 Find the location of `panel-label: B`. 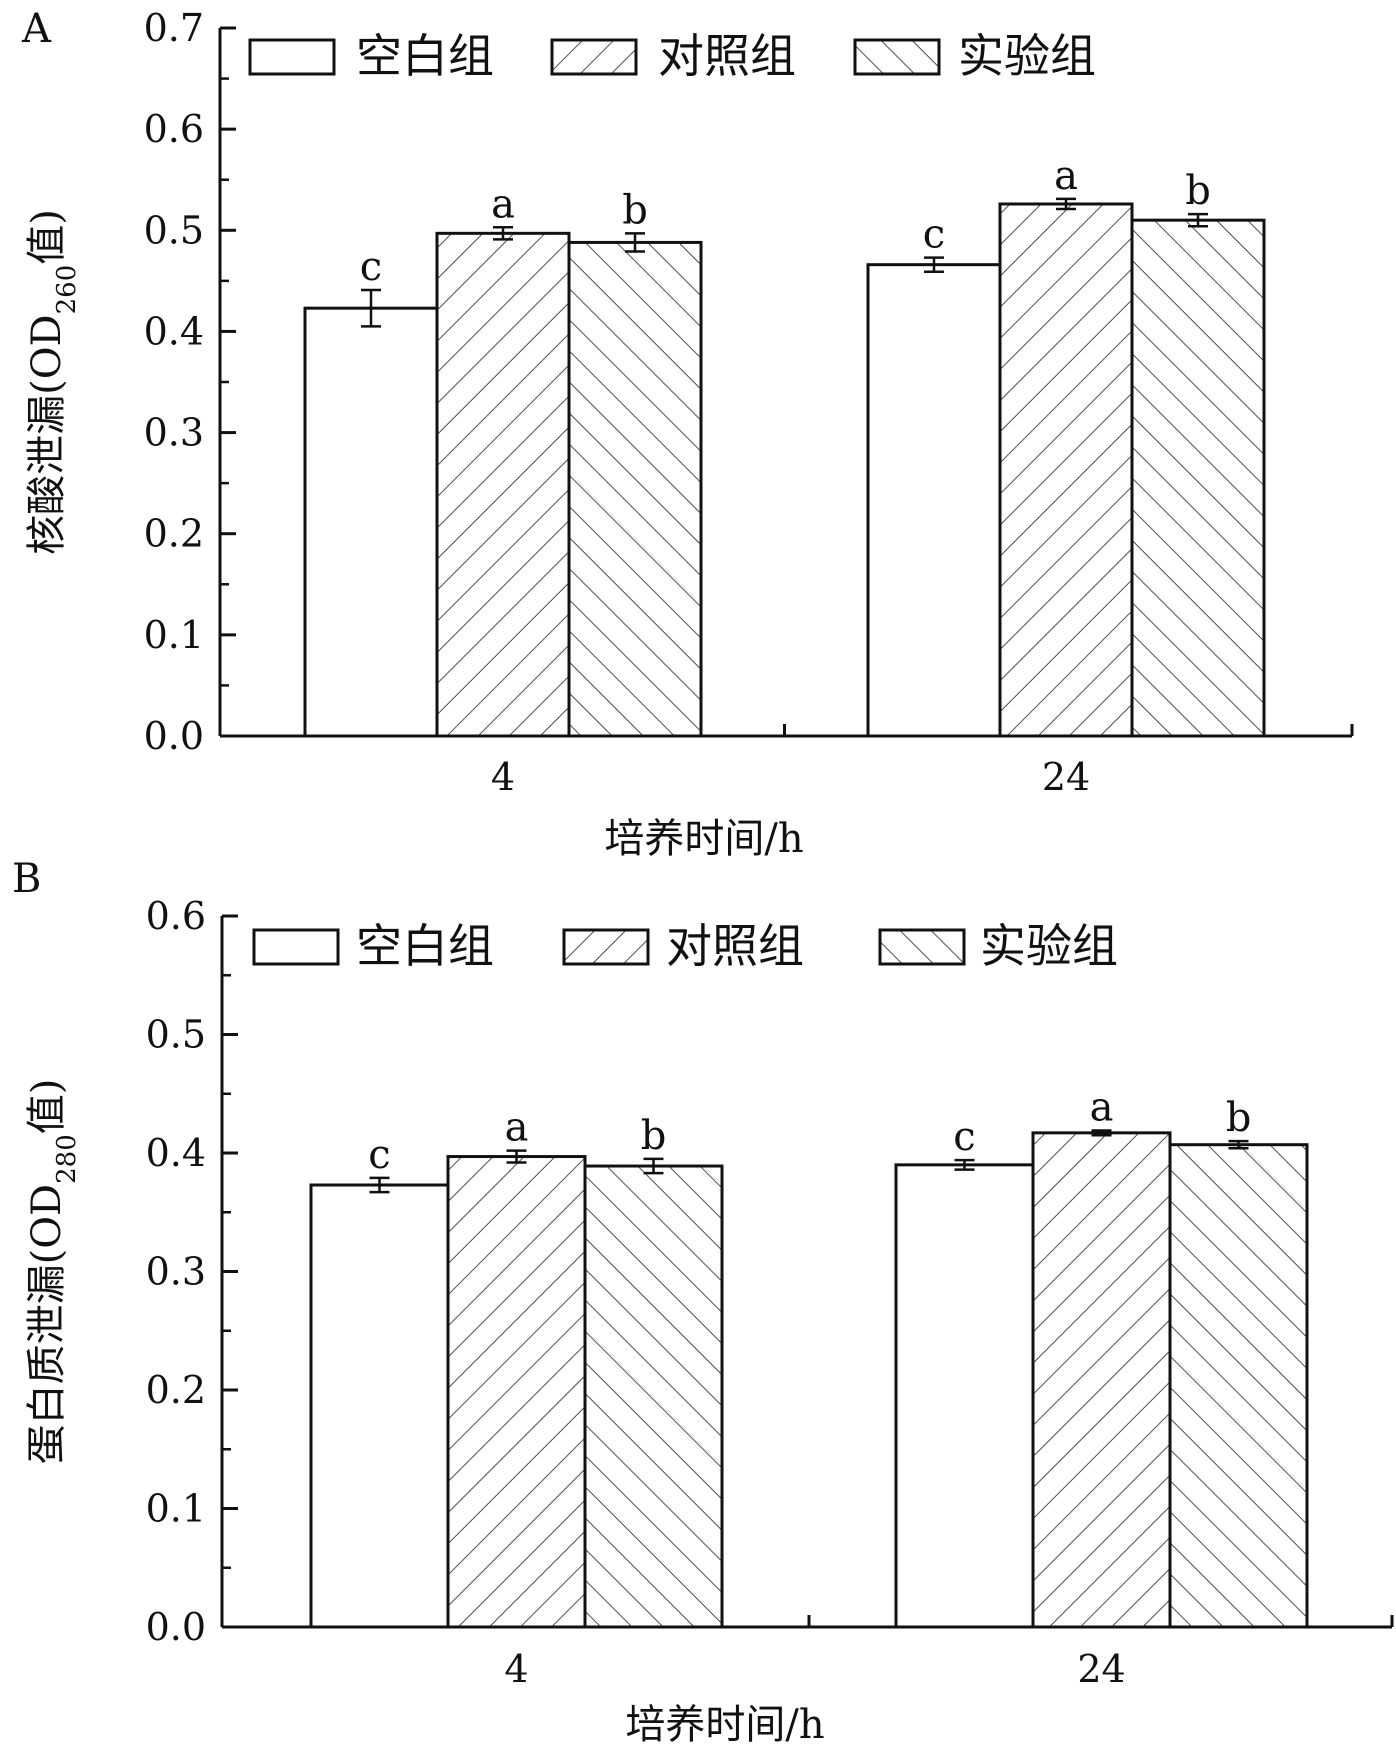

panel-label: B is located at coordinates (26, 879).